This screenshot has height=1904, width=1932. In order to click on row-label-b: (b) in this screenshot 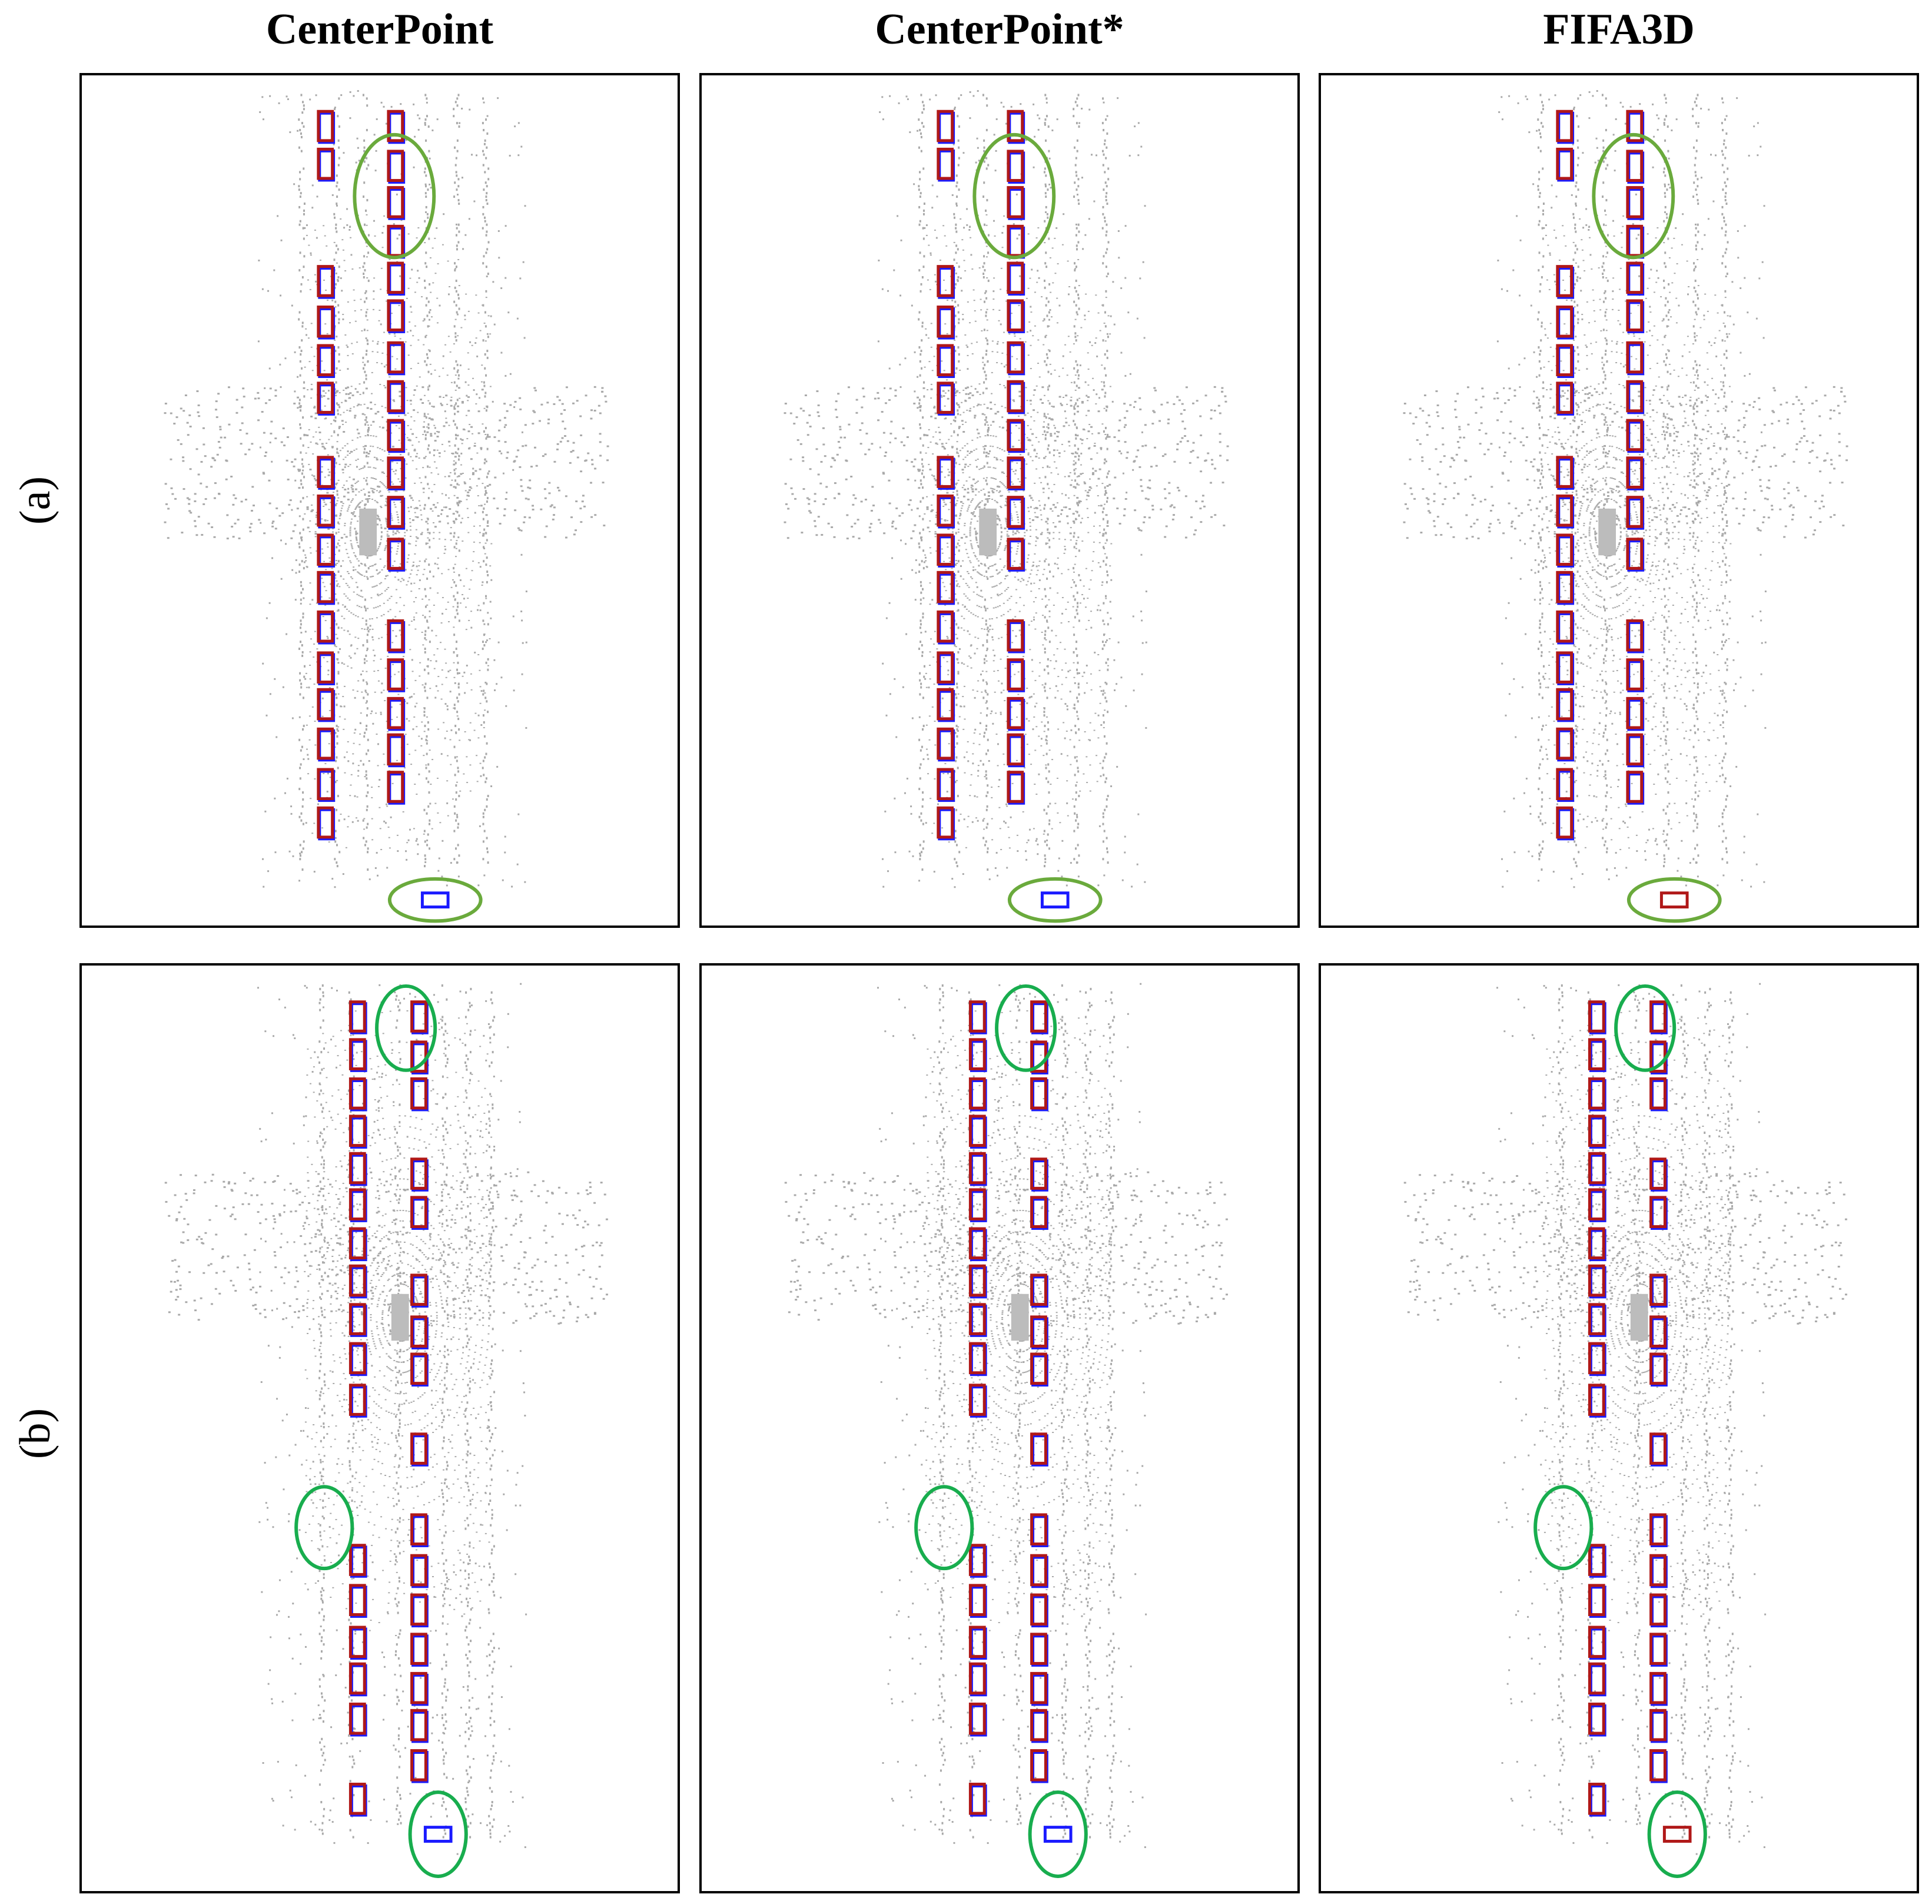, I will do `click(35, 1433)`.